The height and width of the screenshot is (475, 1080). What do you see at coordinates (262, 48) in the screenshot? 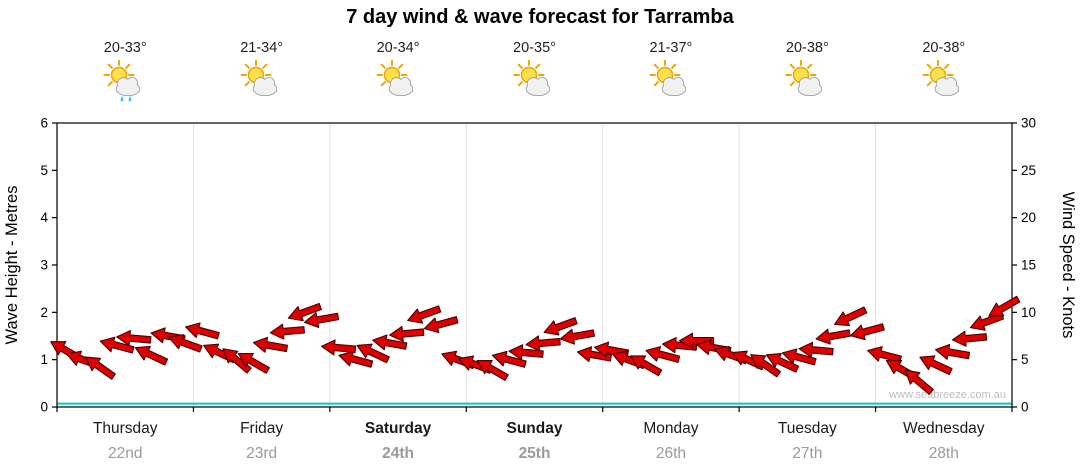
I see `day-temperature-range: 21-34°` at bounding box center [262, 48].